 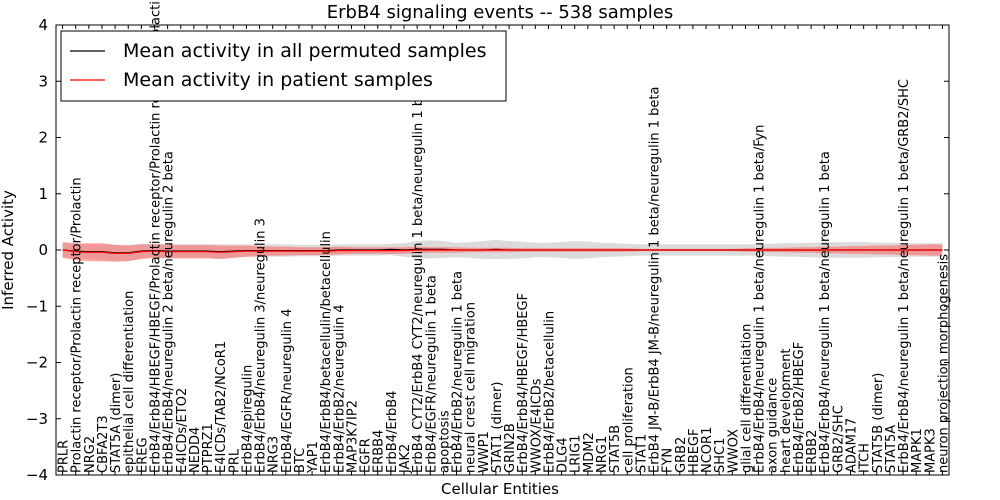 What do you see at coordinates (458, 372) in the screenshot?
I see `x-tick-label: ErbB4/ErbB2/neuregulin 1 beta` at bounding box center [458, 372].